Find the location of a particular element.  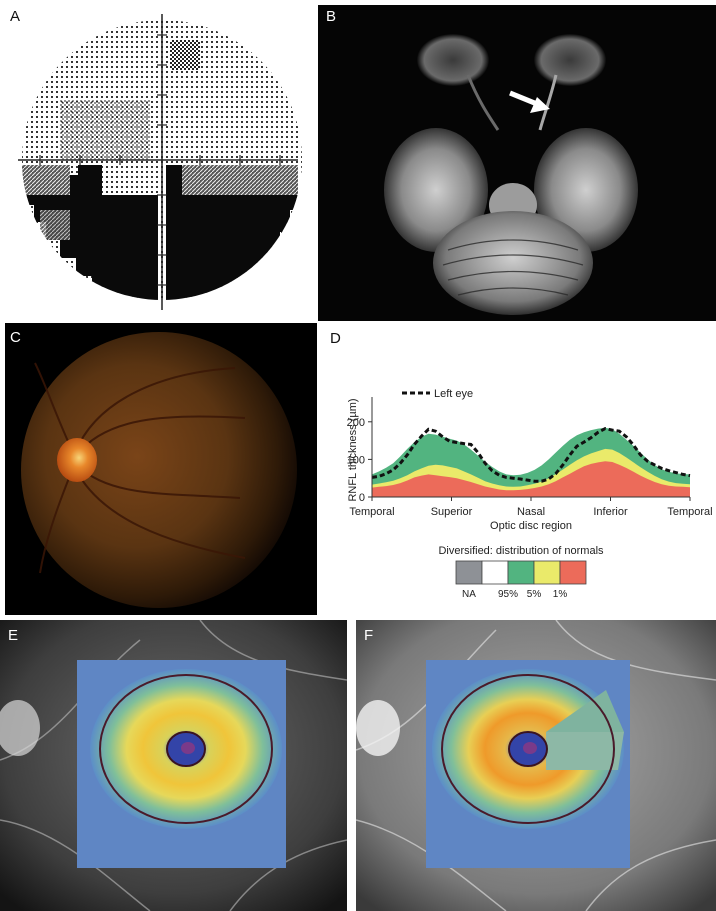

panel-label-b: B is located at coordinates (331, 16).